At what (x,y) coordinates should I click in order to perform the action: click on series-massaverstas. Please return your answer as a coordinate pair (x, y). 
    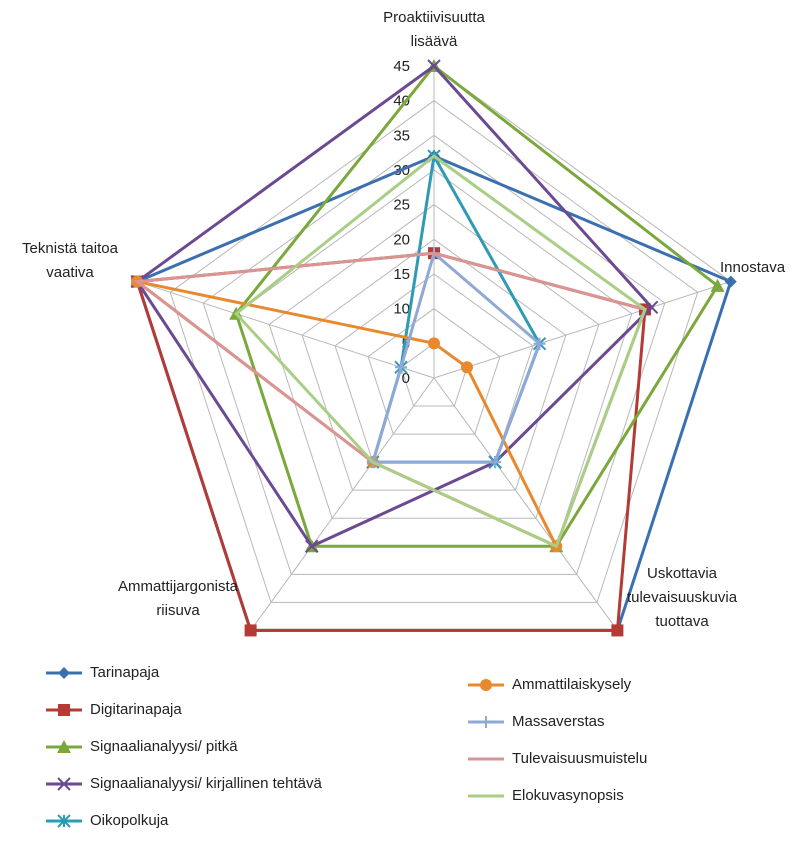
    Looking at the image, I should click on (456, 358).